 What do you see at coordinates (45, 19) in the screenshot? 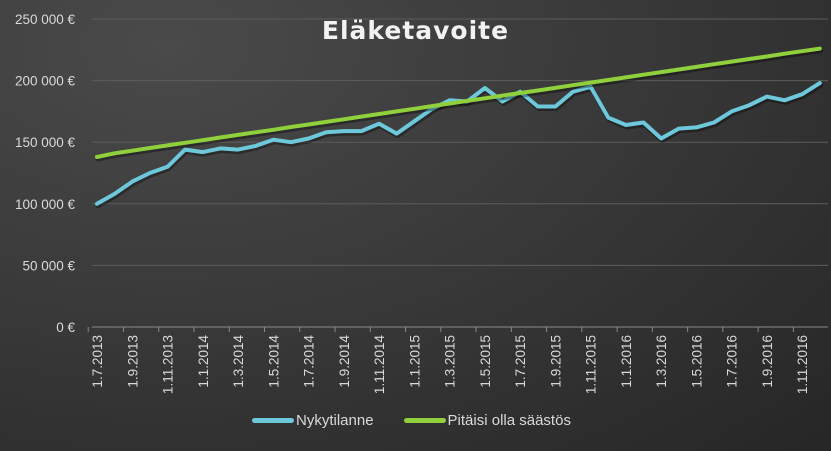
I see `y-tick-label: 250 000 €` at bounding box center [45, 19].